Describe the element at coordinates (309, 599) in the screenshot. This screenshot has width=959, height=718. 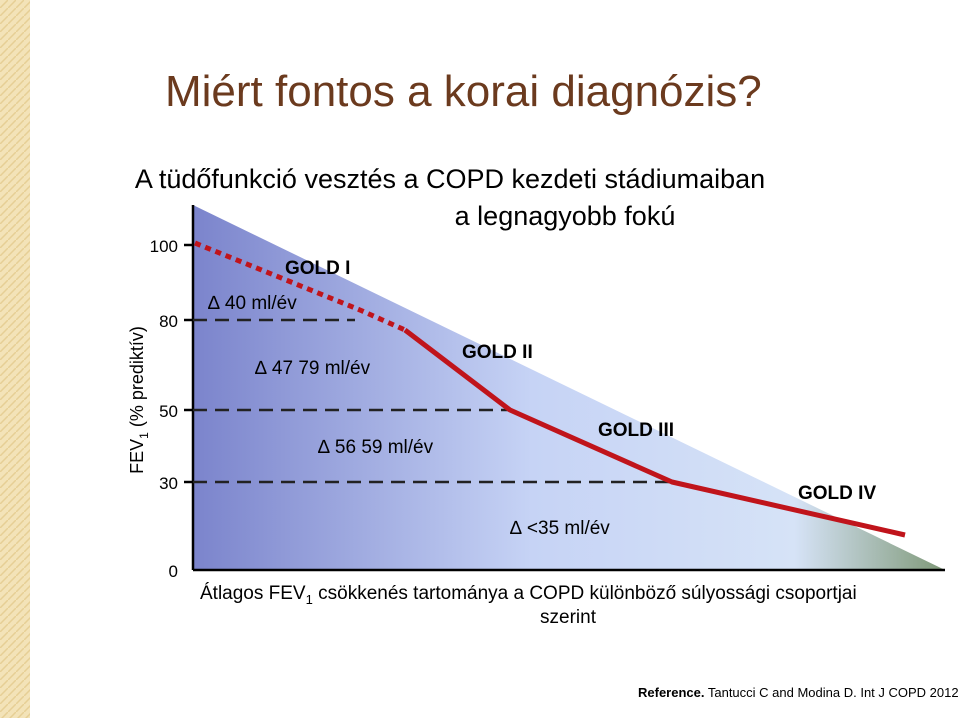
I see `caption-sub: 1` at that location.